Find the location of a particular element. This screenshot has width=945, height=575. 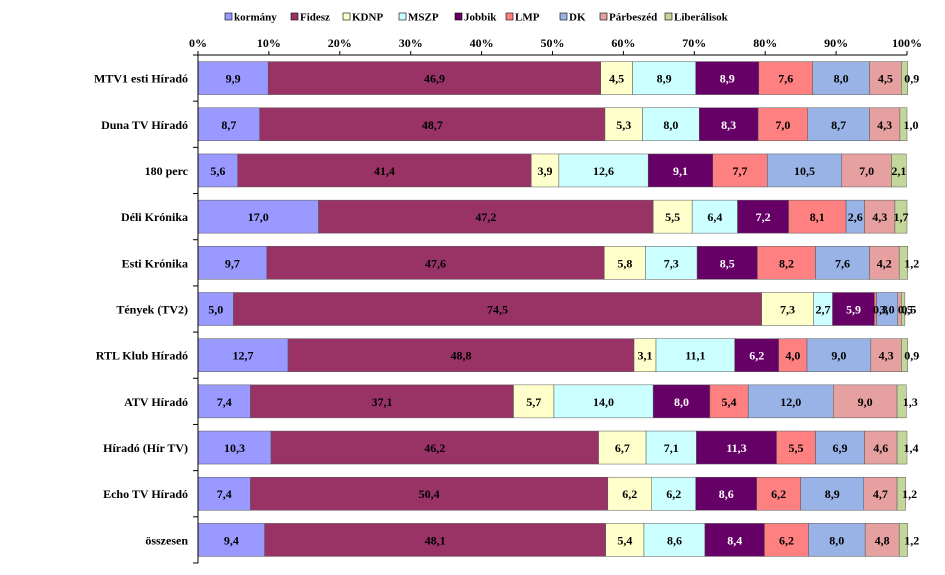

data-label: 4,8 is located at coordinates (882, 540).